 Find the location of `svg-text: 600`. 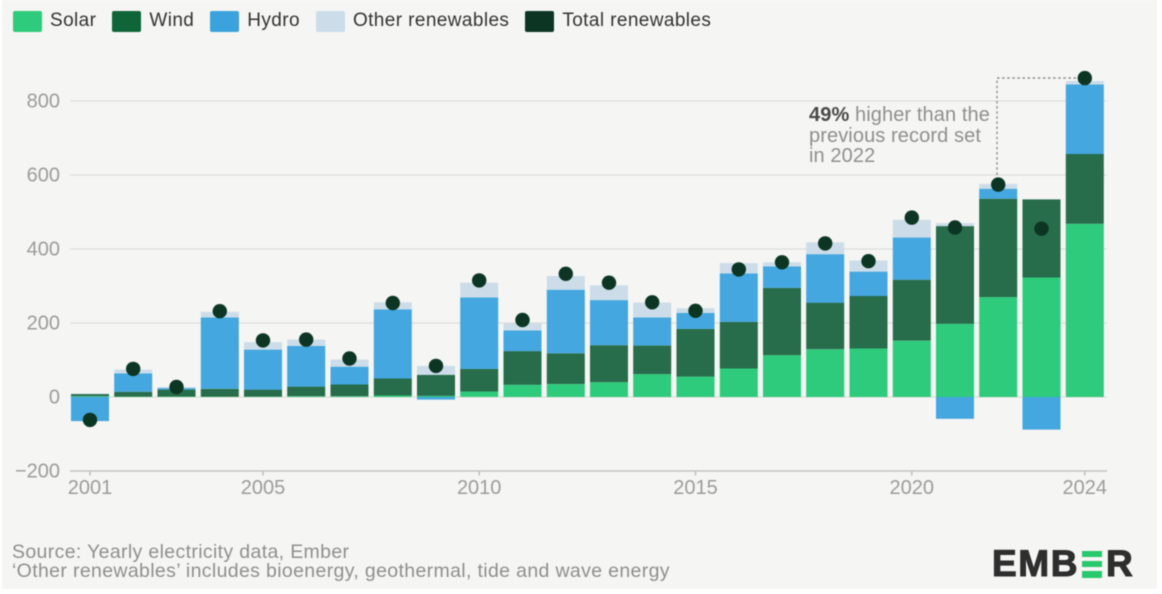

svg-text: 600 is located at coordinates (43, 176).